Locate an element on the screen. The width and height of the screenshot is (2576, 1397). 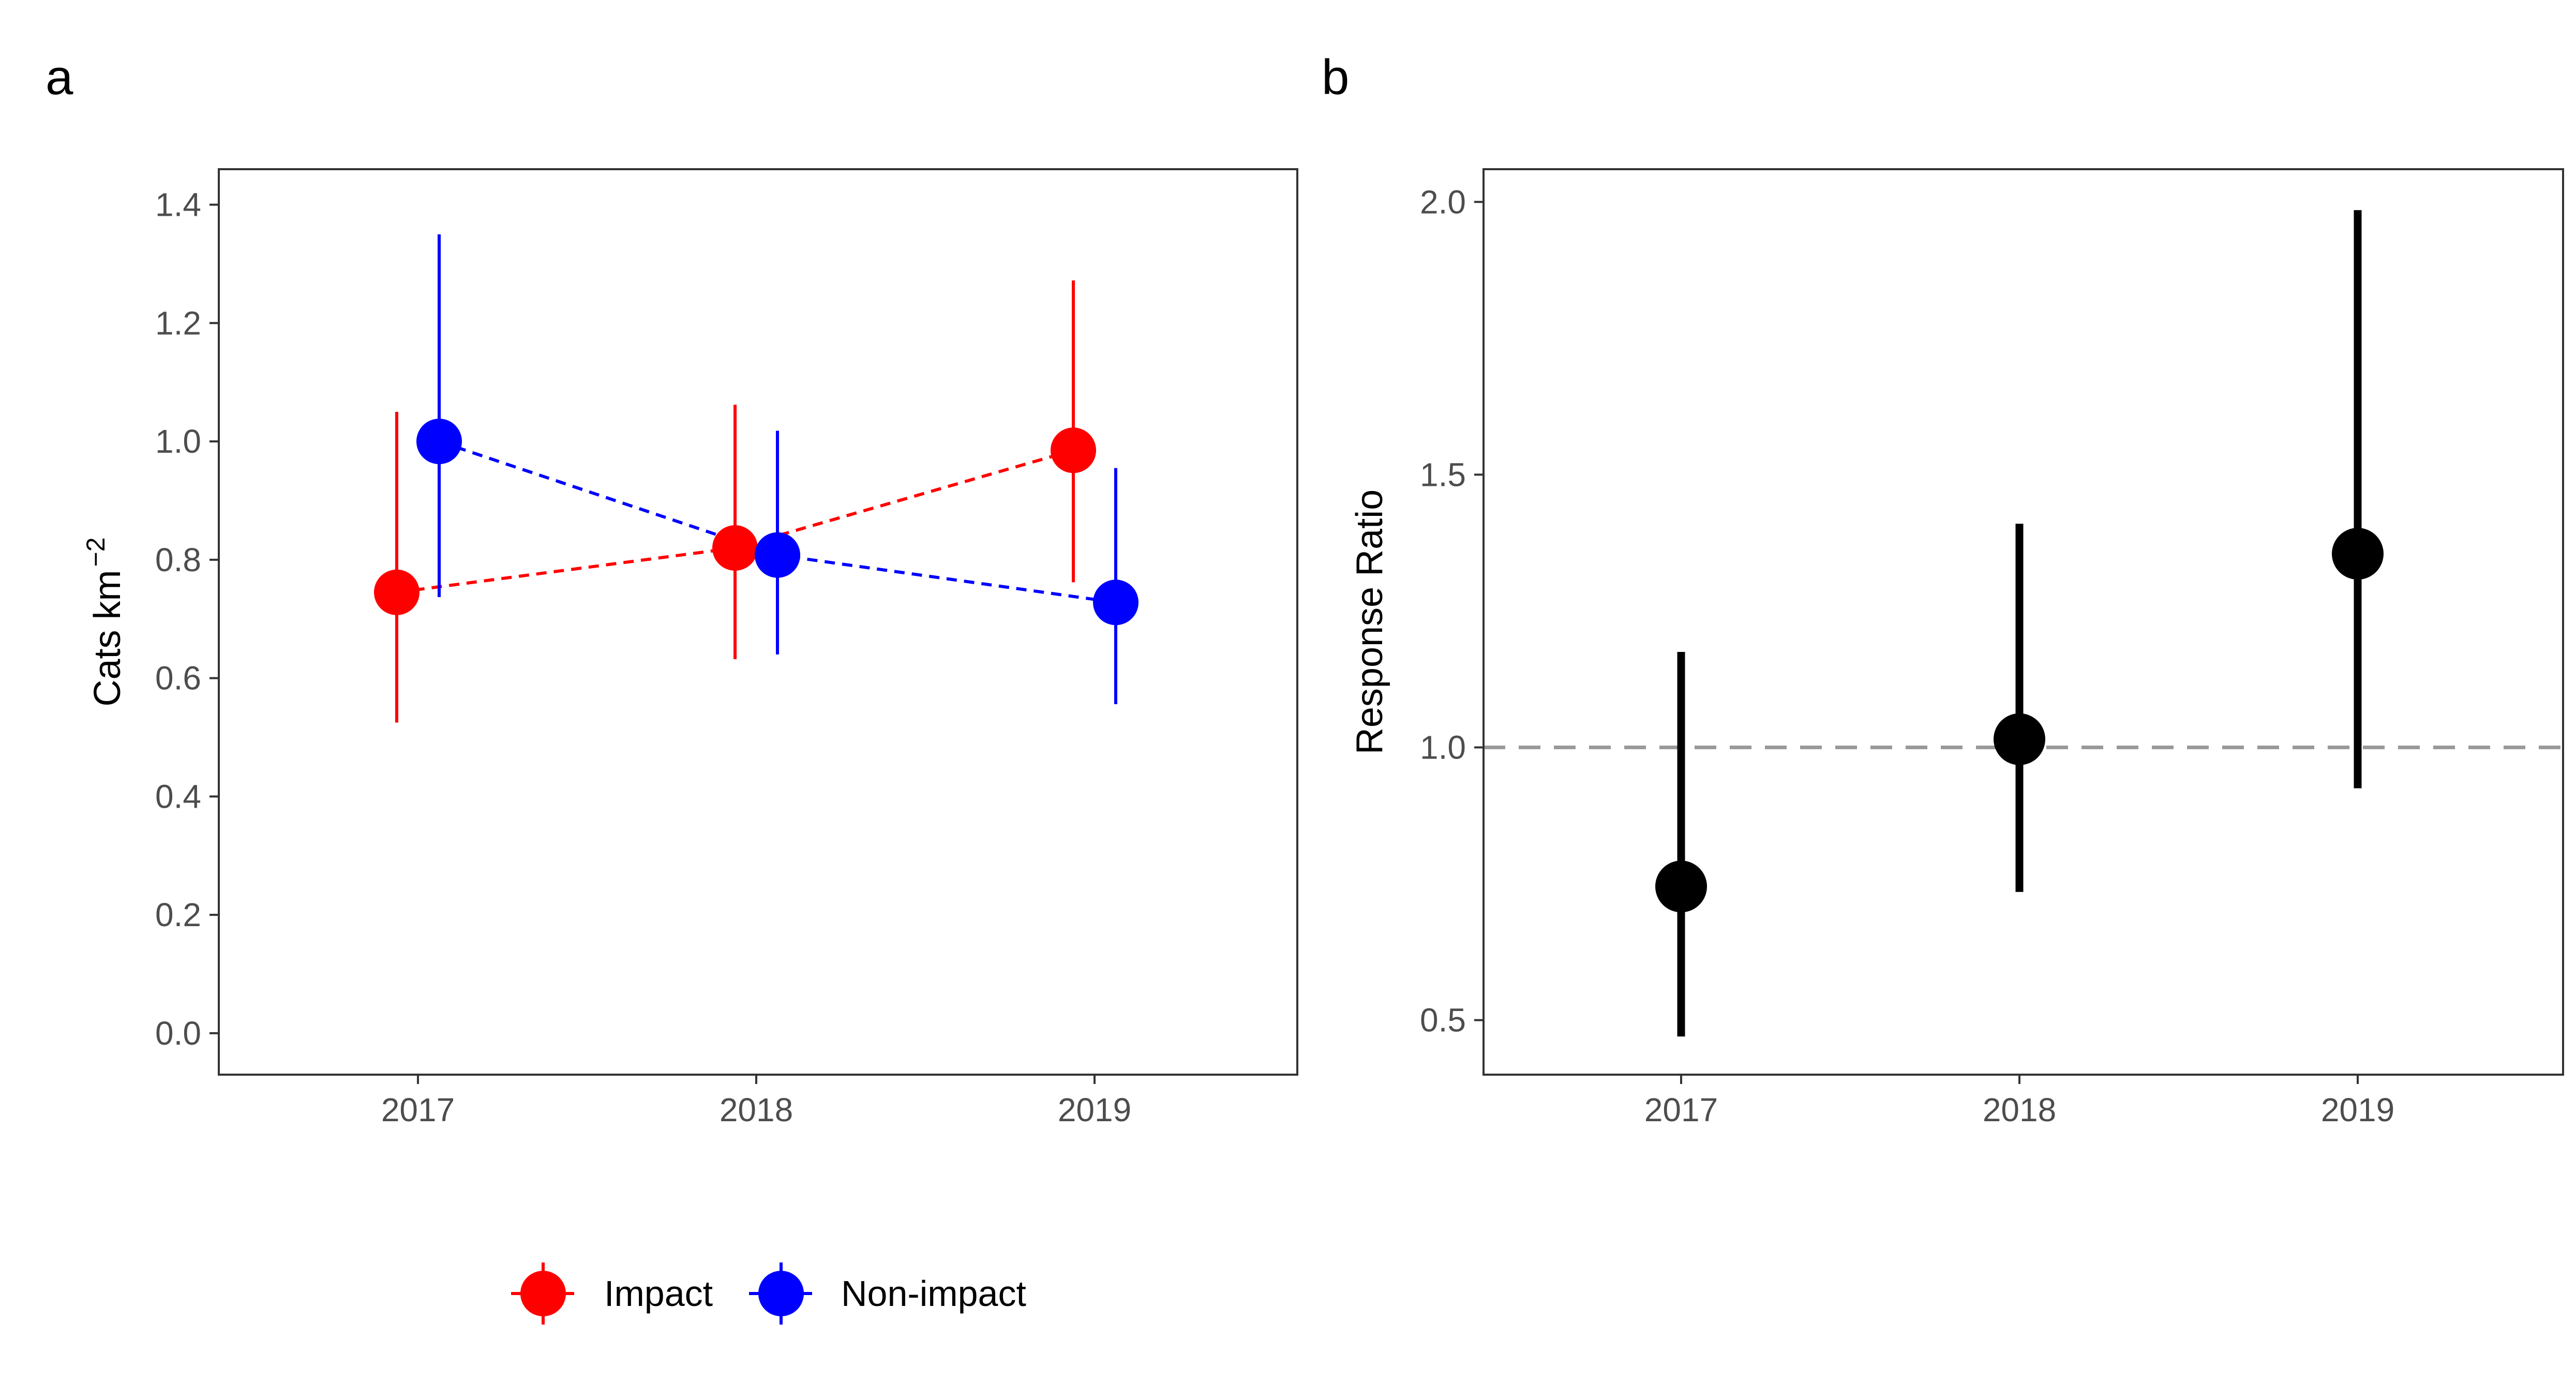
panel-a-y-tick-label: 0.2 is located at coordinates (178, 915).